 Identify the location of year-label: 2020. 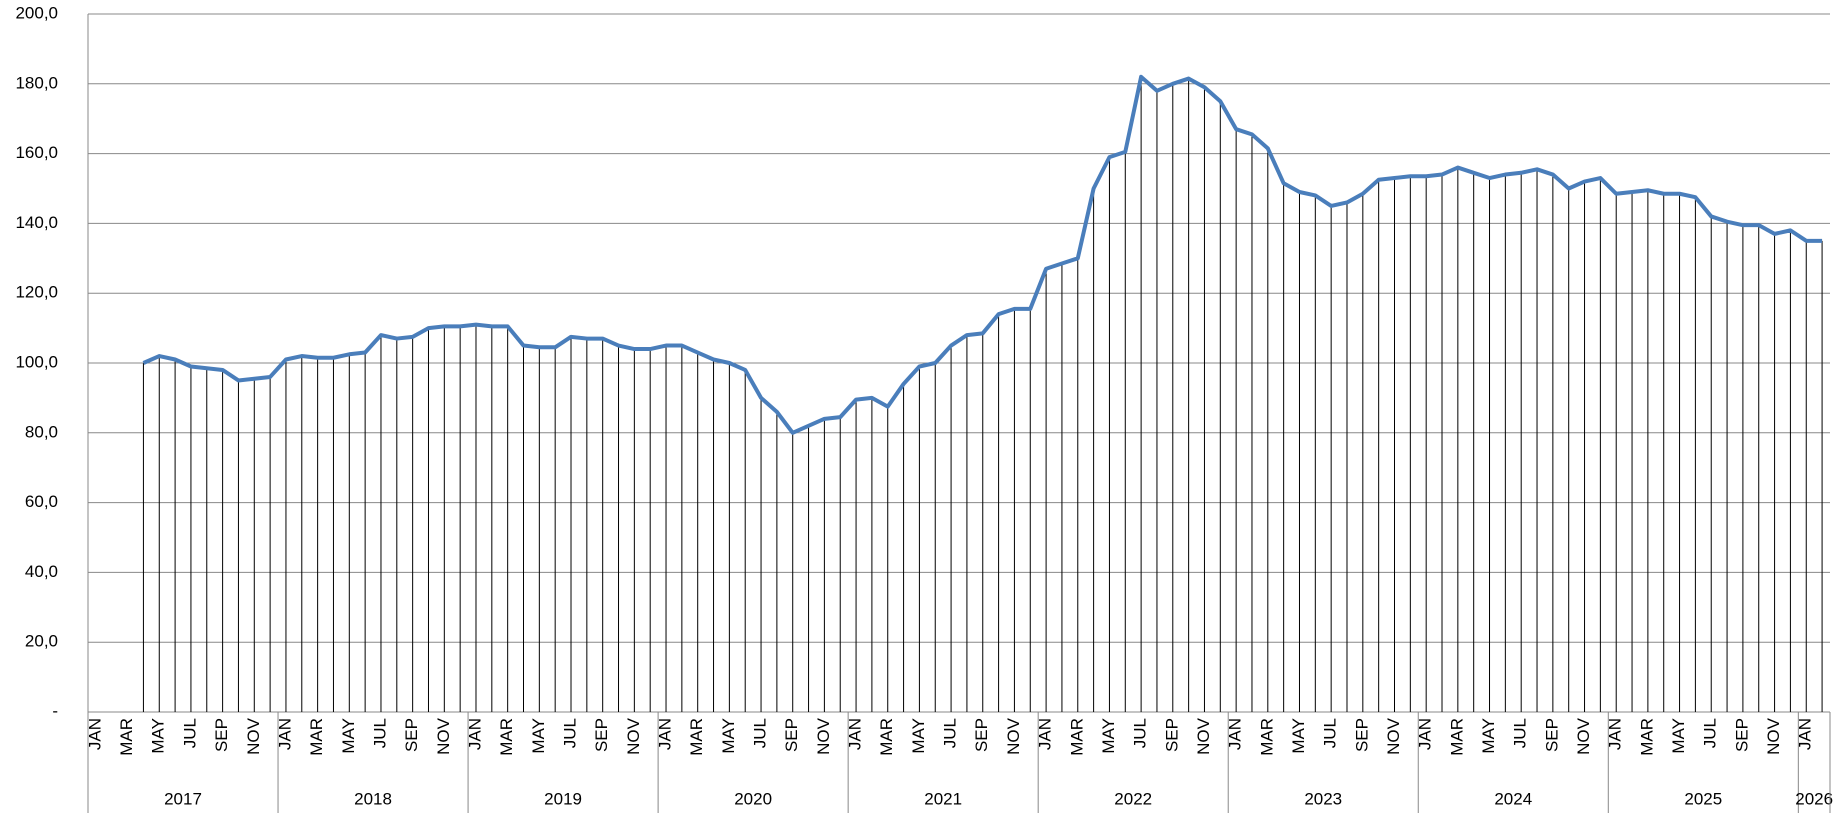
(753, 798).